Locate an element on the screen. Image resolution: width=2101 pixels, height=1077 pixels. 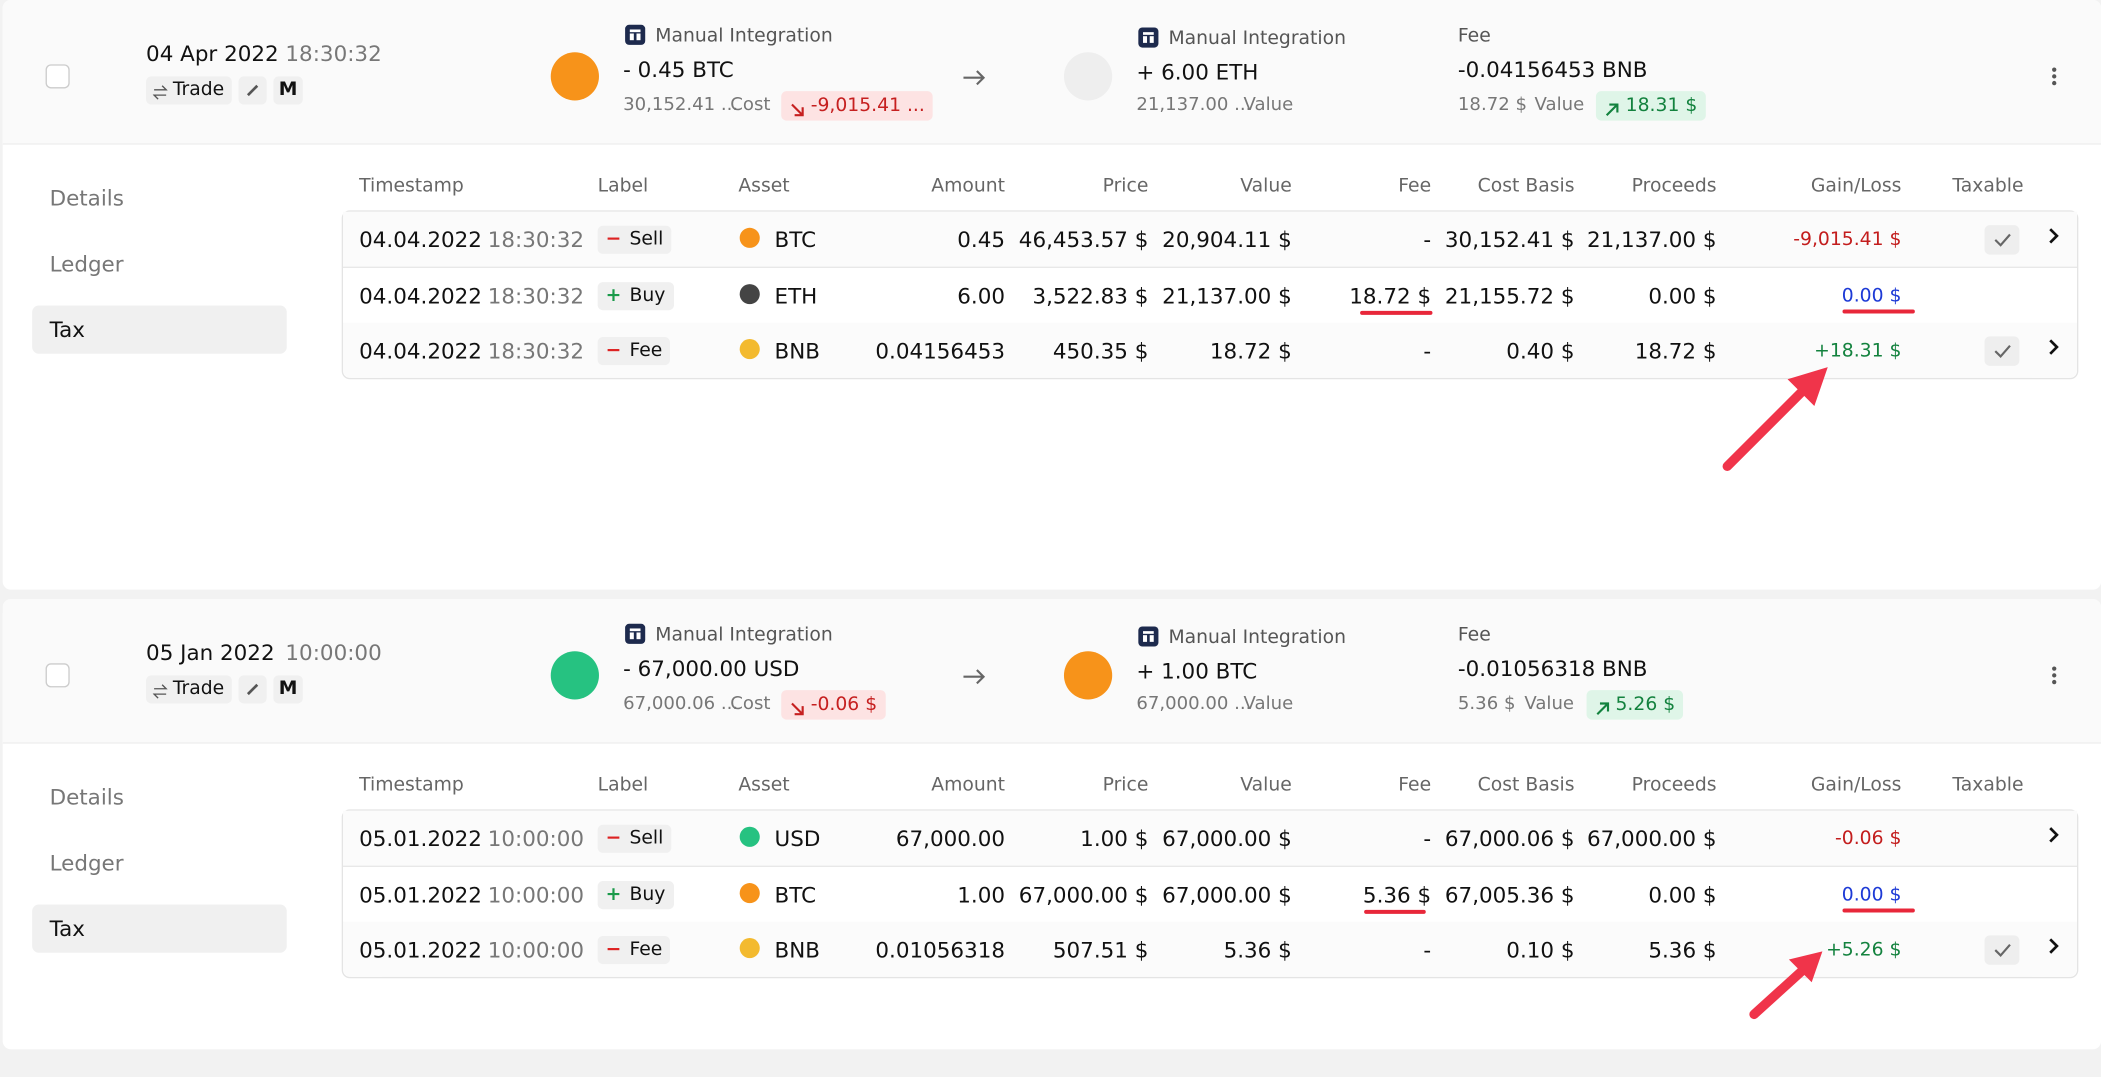
row-asset: BTC is located at coordinates (795, 894).